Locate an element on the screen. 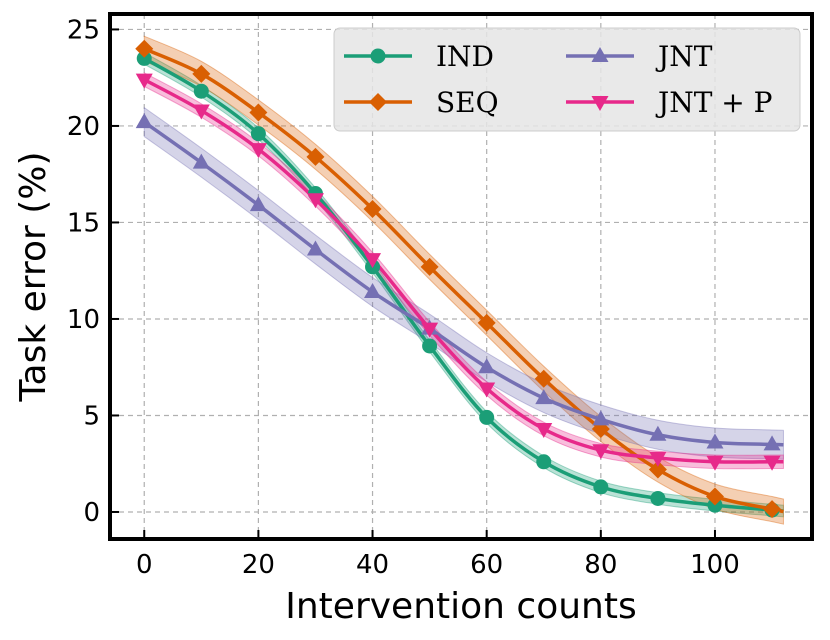 Image resolution: width=830 pixels, height=640 pixels. x-tick-label: 60 is located at coordinates (486, 565).